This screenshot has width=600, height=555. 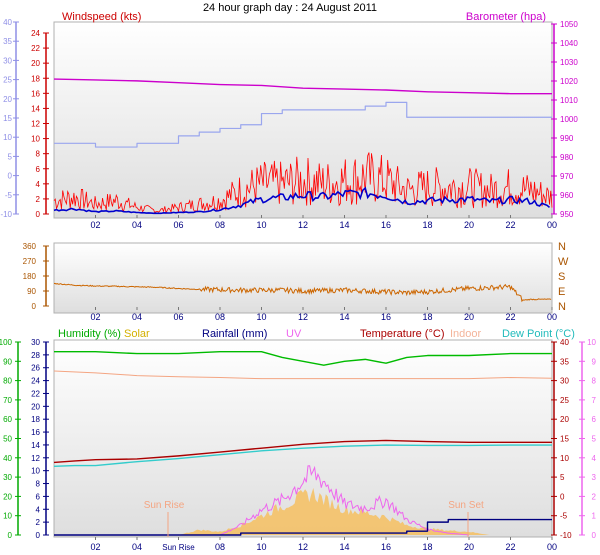 What do you see at coordinates (344, 317) in the screenshot?
I see `direction-time-axis-label: 14` at bounding box center [344, 317].